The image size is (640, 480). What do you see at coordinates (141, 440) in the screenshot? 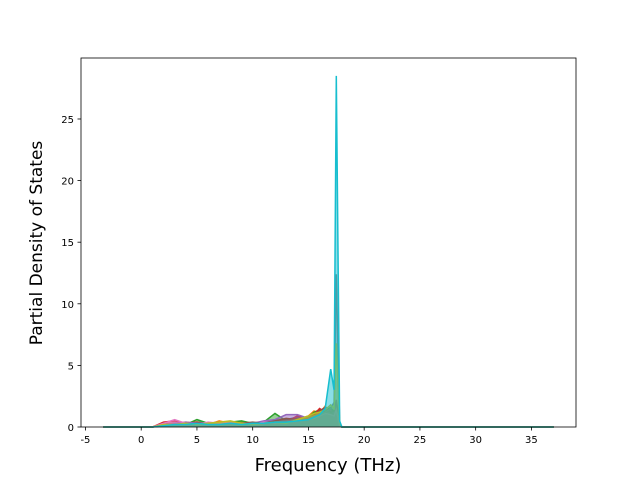
I see `x-tick-label: 0` at bounding box center [141, 440].